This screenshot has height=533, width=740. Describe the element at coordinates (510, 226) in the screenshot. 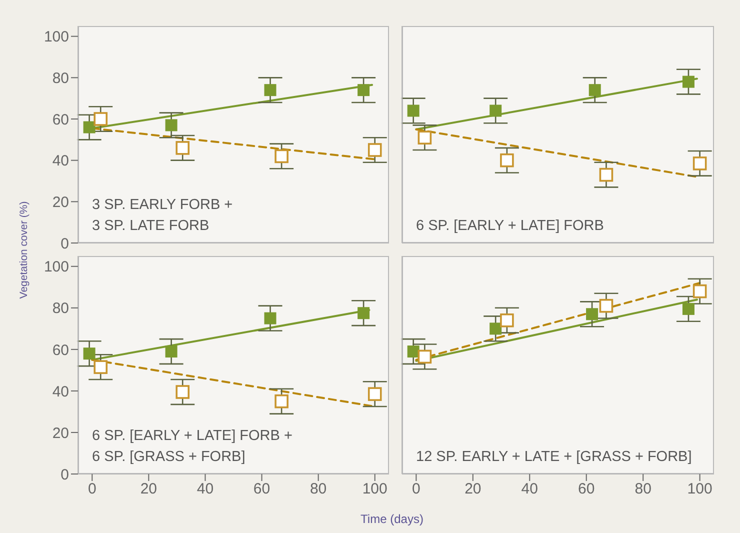

I see `annotation: 6 SP. [EARLY + LATE] FORB` at that location.